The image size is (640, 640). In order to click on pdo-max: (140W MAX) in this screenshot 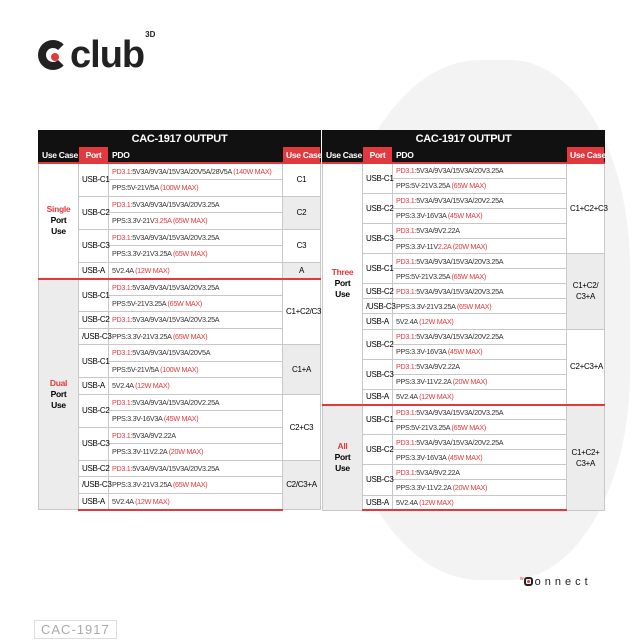, I will do `click(252, 171)`.